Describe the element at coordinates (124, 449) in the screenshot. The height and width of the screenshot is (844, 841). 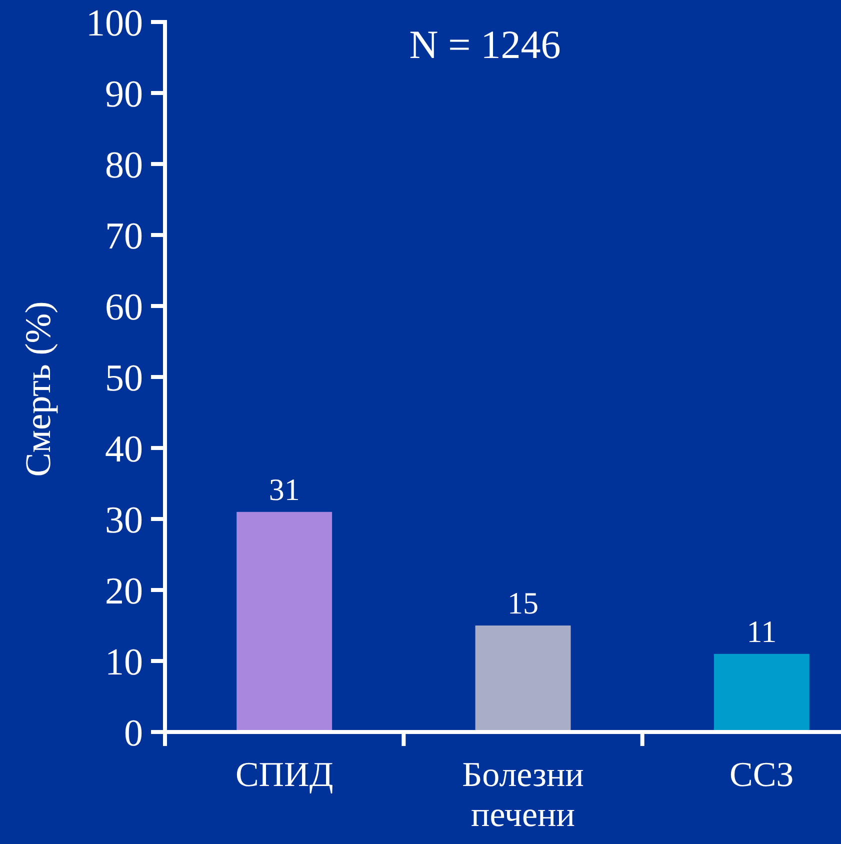
I see `y-tick-label: 40` at that location.